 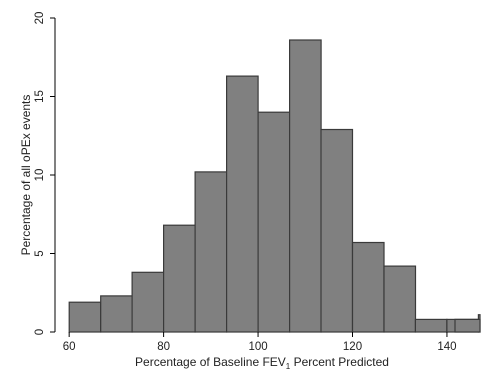 I want to click on x-tick-label: 120, so click(x=352, y=347).